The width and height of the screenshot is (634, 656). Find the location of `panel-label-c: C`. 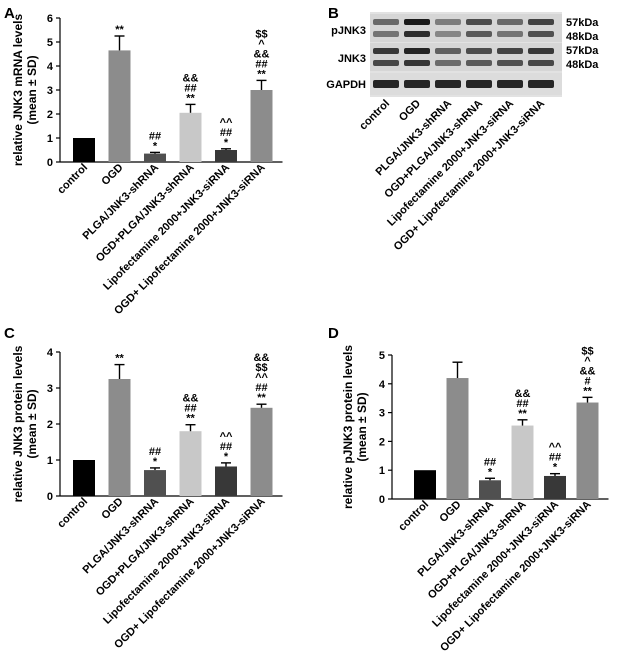

panel-label-c: C is located at coordinates (9, 333).